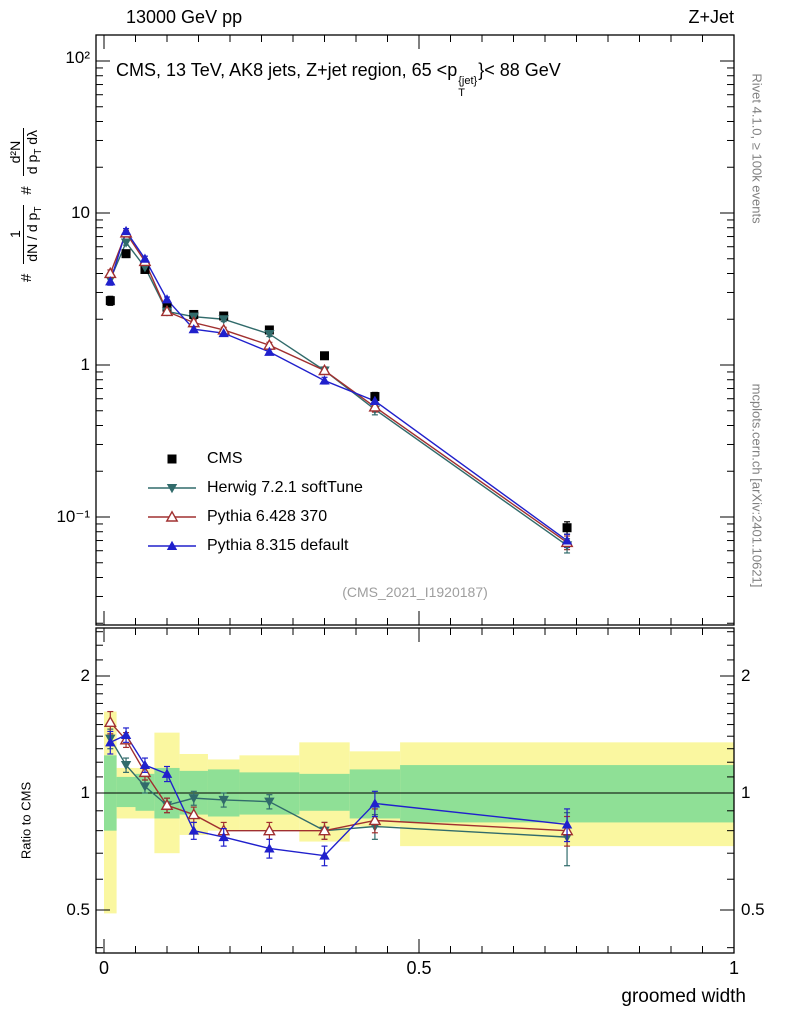 The width and height of the screenshot is (786, 1024). I want to click on ratio-ytick-05-right: 0.5, so click(753, 909).